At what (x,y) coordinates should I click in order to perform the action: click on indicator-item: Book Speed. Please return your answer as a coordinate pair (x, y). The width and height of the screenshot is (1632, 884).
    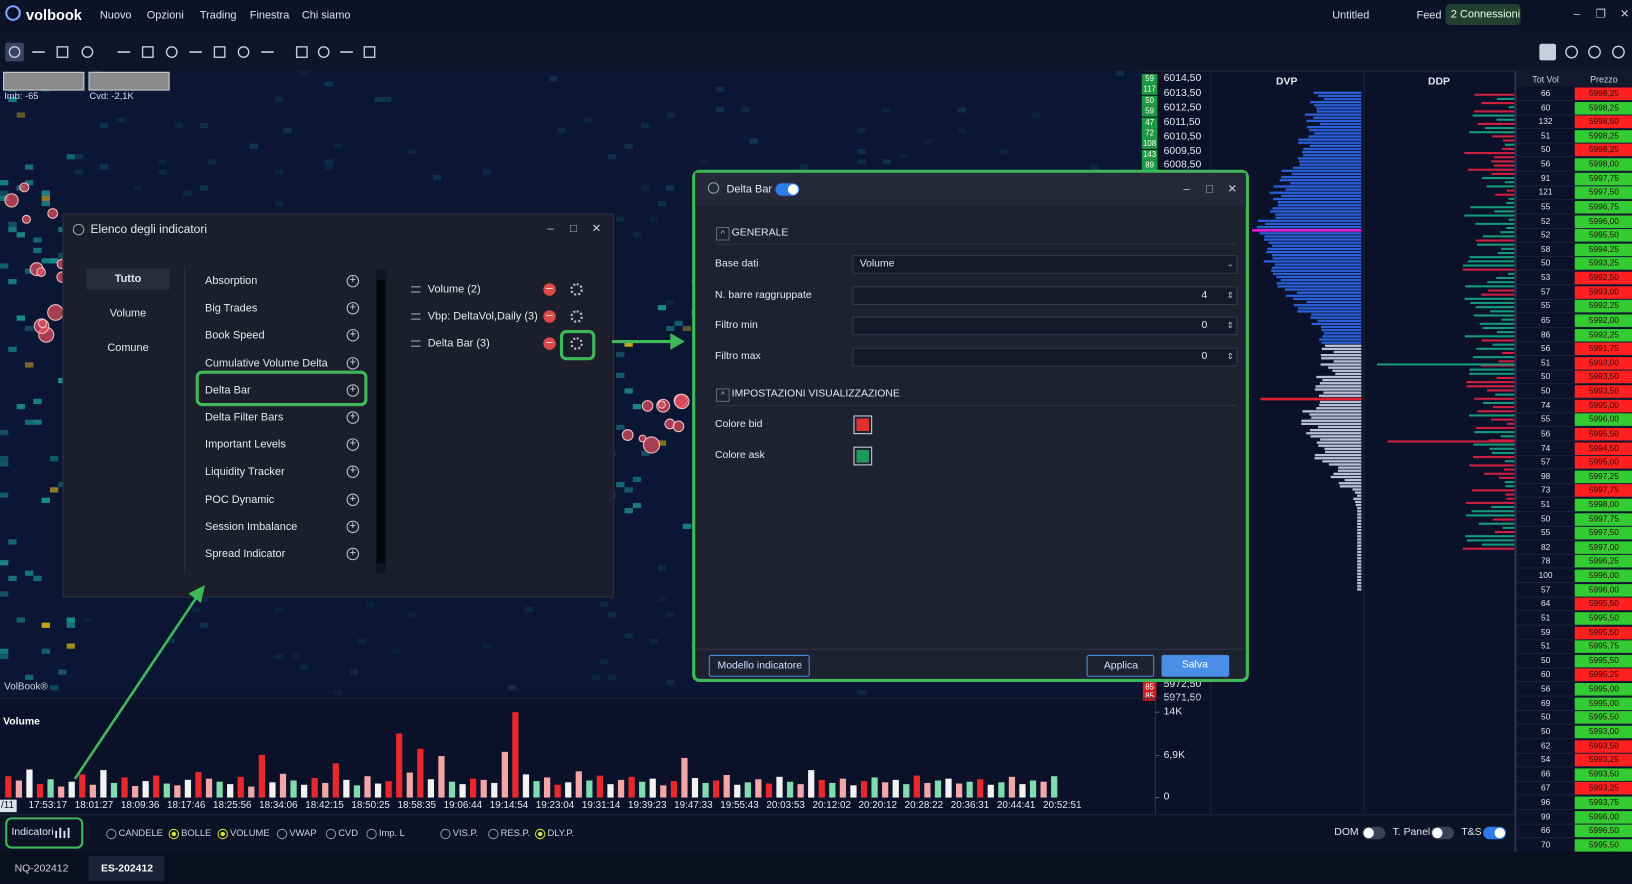
    Looking at the image, I should click on (235, 335).